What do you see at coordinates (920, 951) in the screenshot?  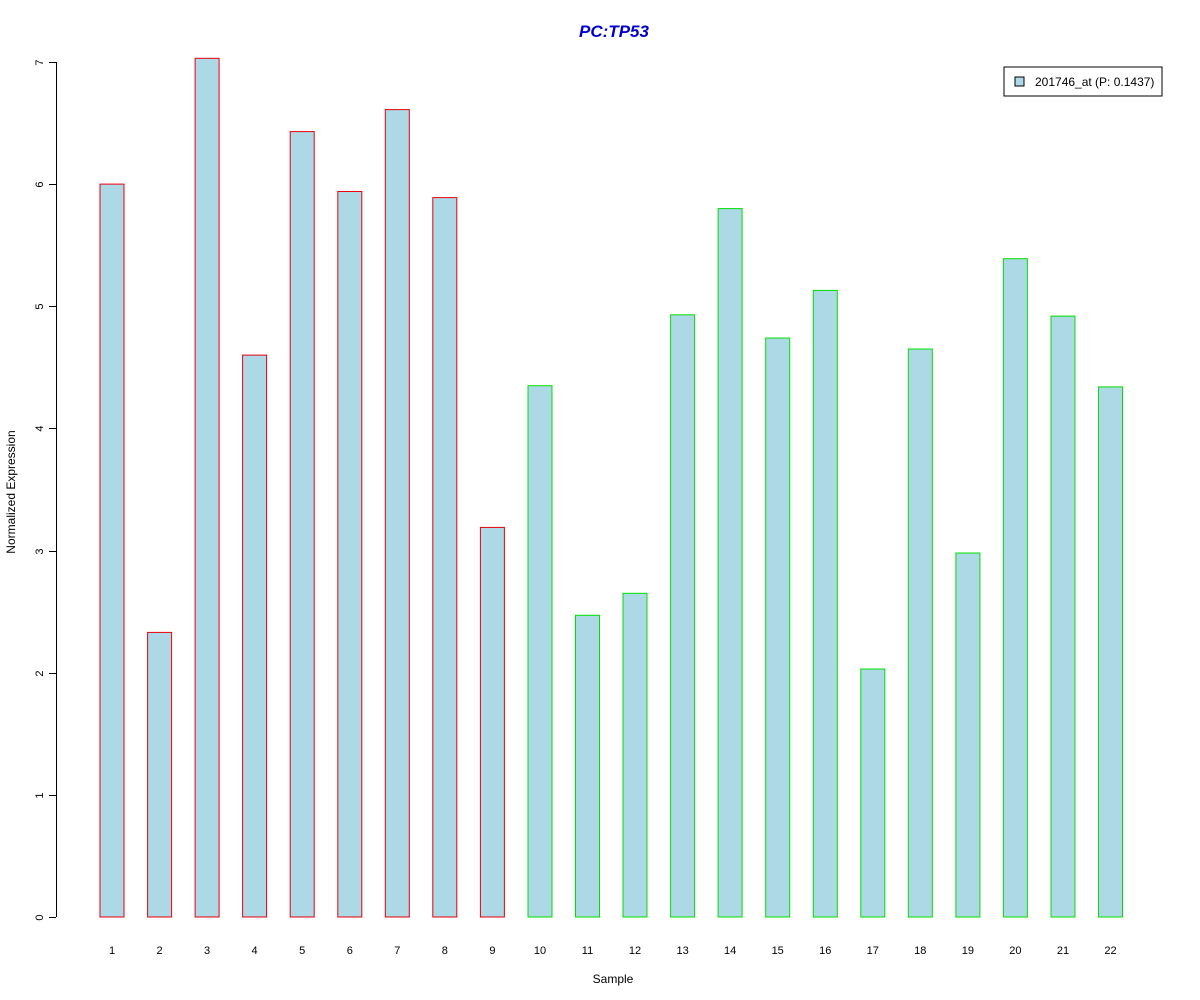 I see `x-tick-label: 18` at bounding box center [920, 951].